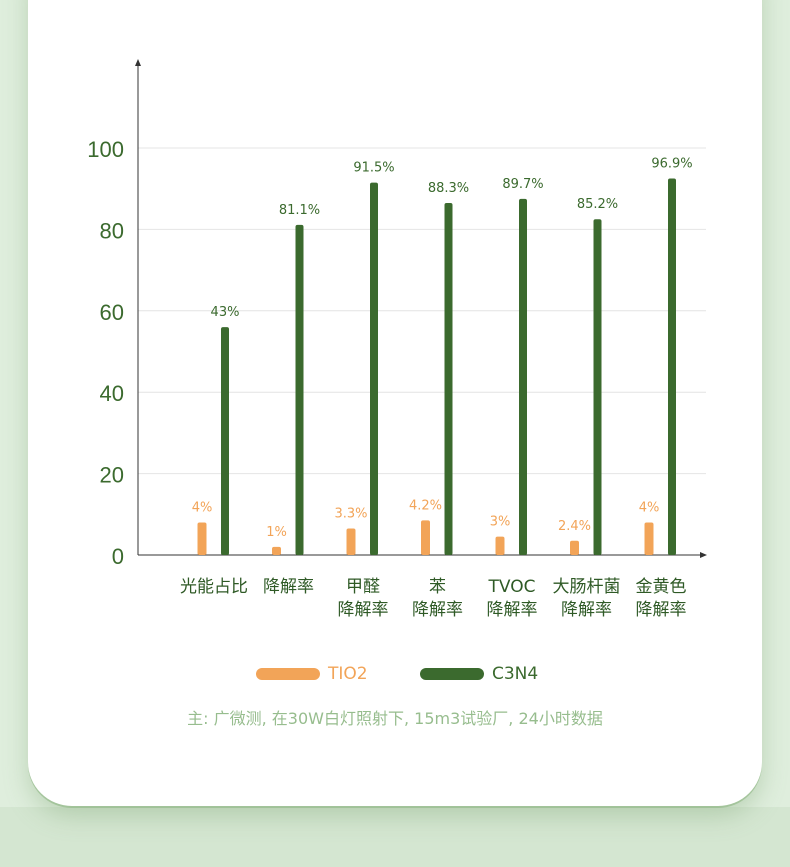 This screenshot has width=790, height=867. What do you see at coordinates (299, 210) in the screenshot?
I see `data-label: 81.1%` at bounding box center [299, 210].